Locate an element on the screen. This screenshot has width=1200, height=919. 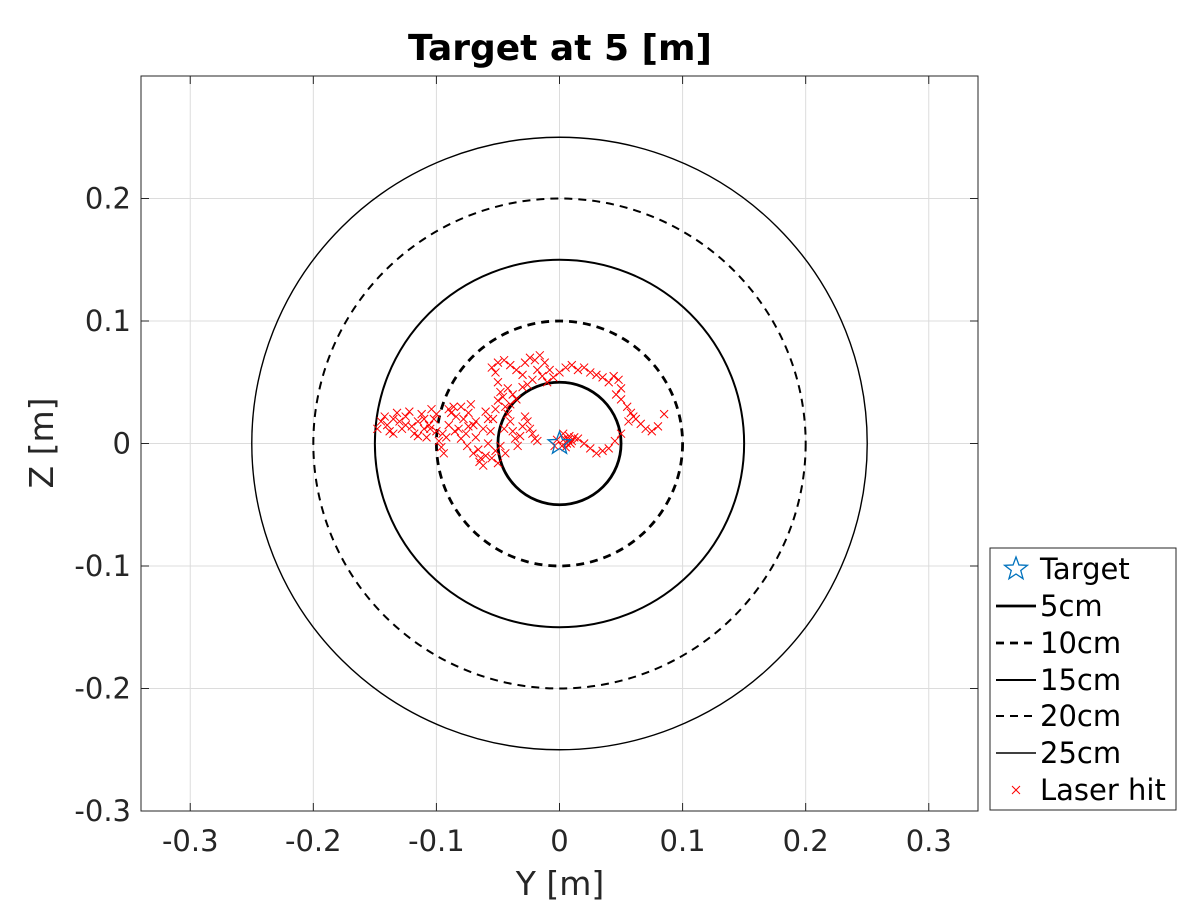
x-tick-label: 0 is located at coordinates (559, 841).